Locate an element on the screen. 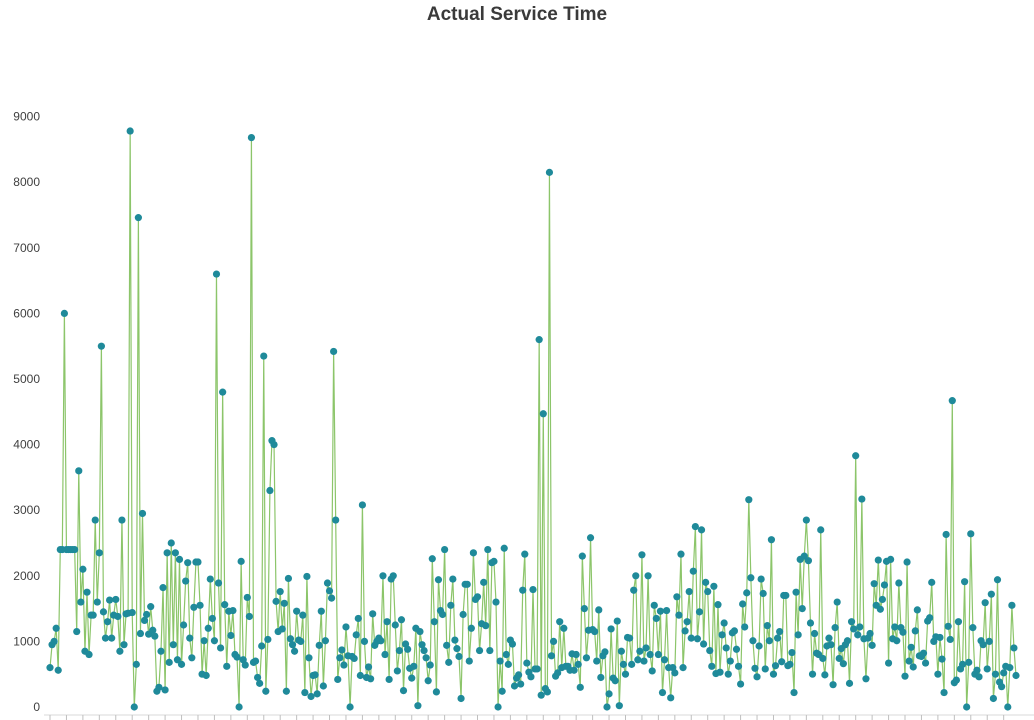 This screenshot has width=1034, height=720. y-tick-label: 2000 is located at coordinates (26, 576).